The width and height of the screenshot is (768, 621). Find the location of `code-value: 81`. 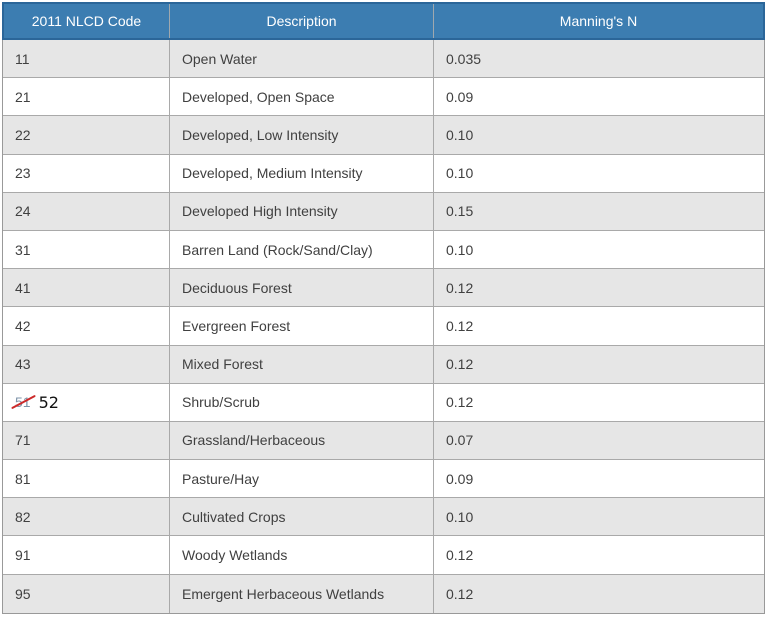

code-value: 81 is located at coordinates (23, 479).